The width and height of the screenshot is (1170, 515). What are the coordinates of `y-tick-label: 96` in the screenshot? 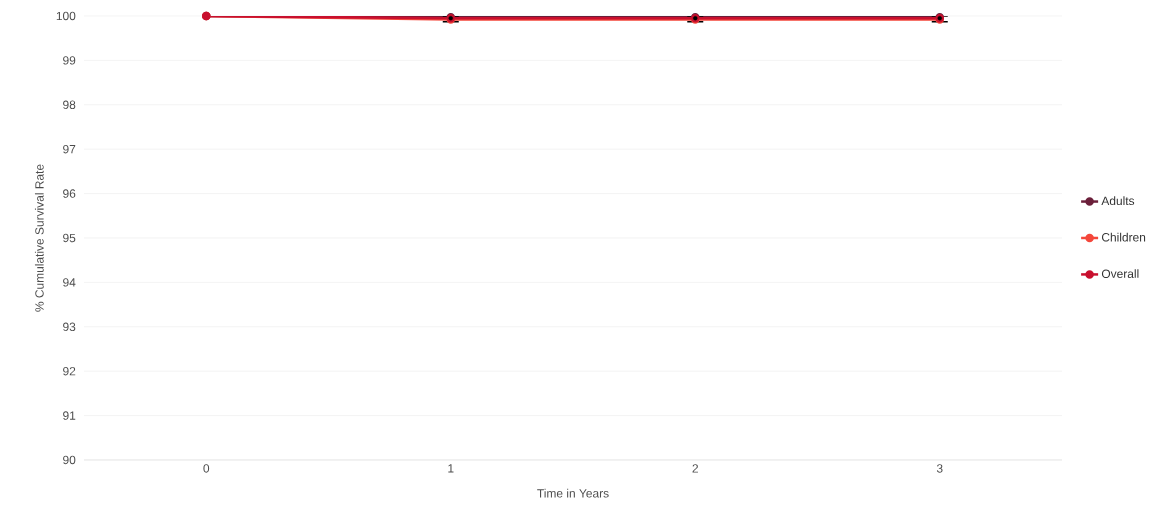 It's located at (69, 193).